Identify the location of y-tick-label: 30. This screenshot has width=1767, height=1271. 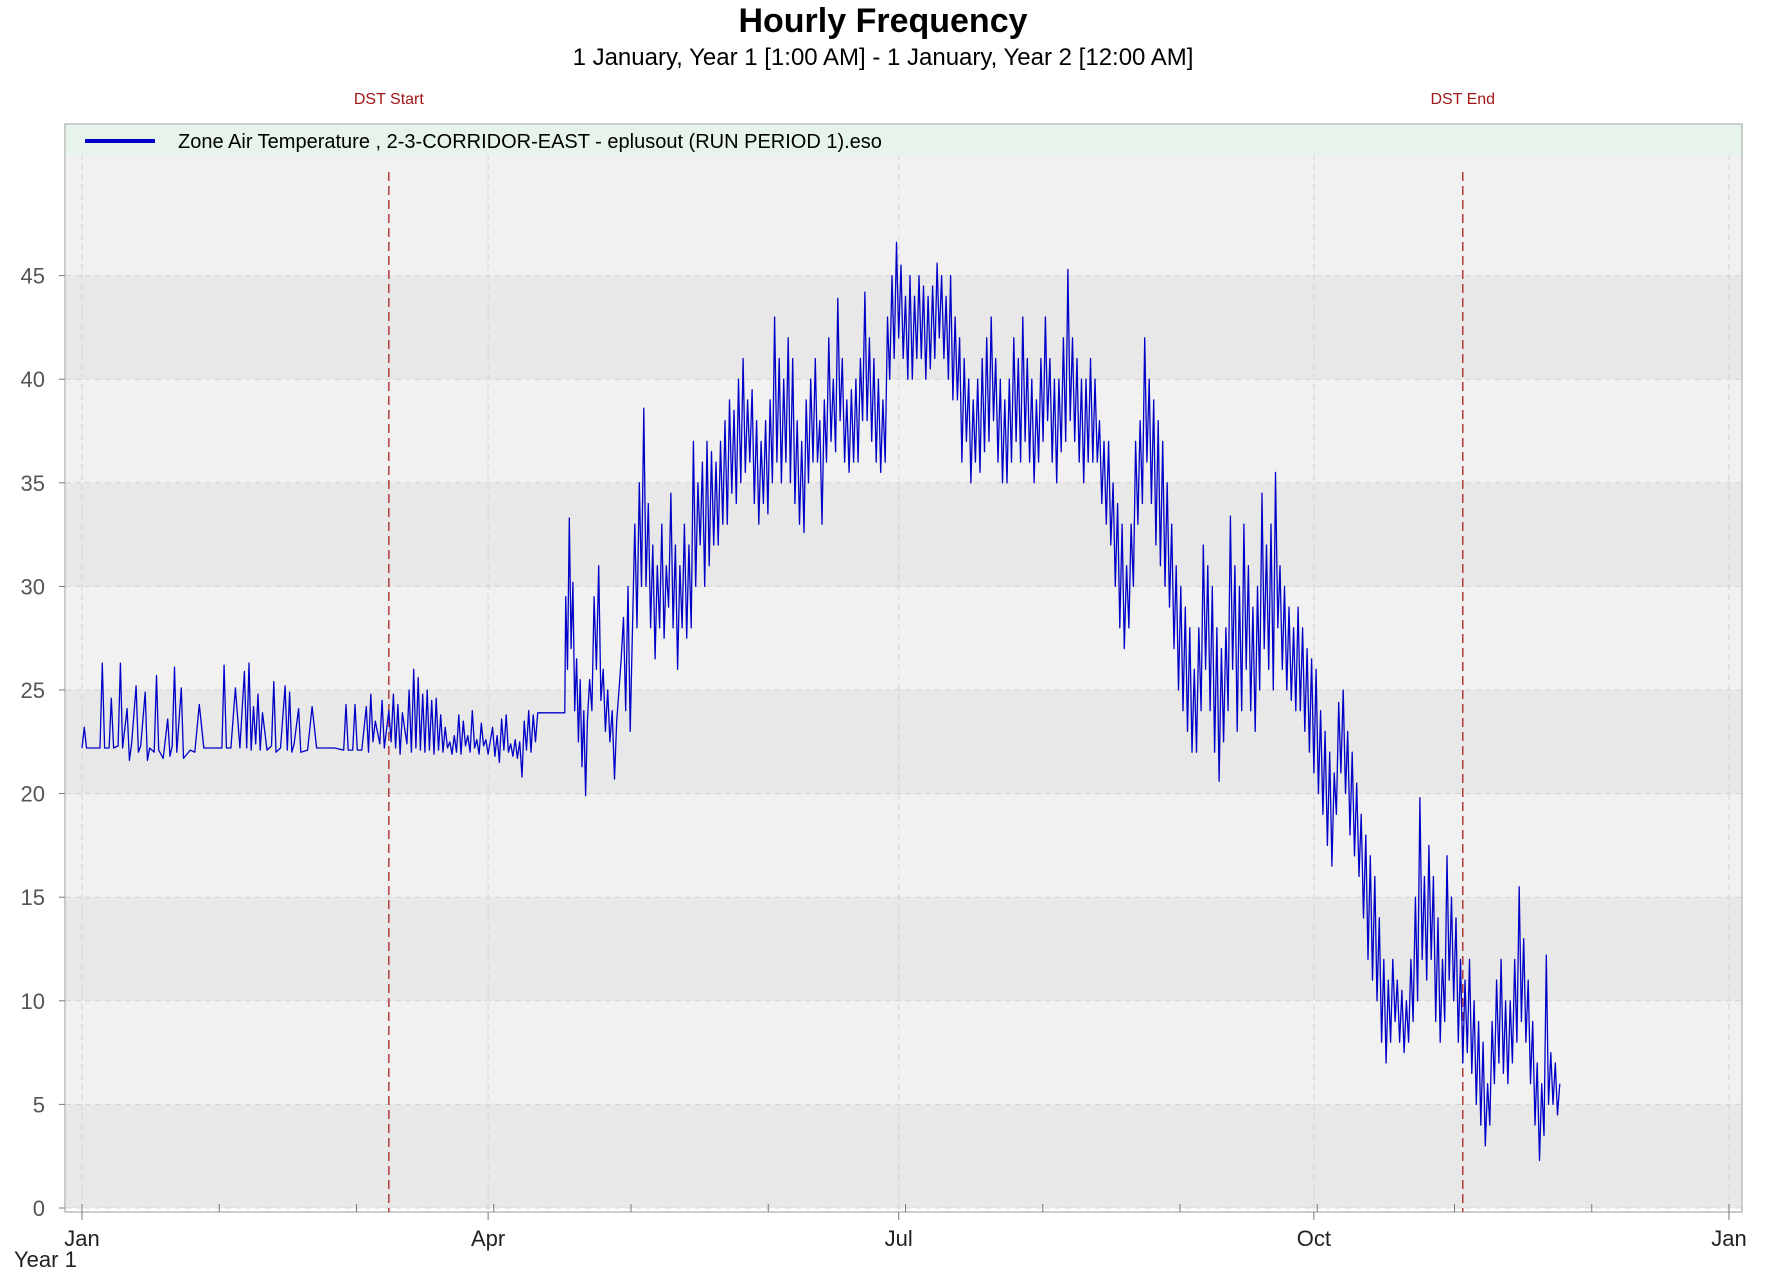
(33, 586).